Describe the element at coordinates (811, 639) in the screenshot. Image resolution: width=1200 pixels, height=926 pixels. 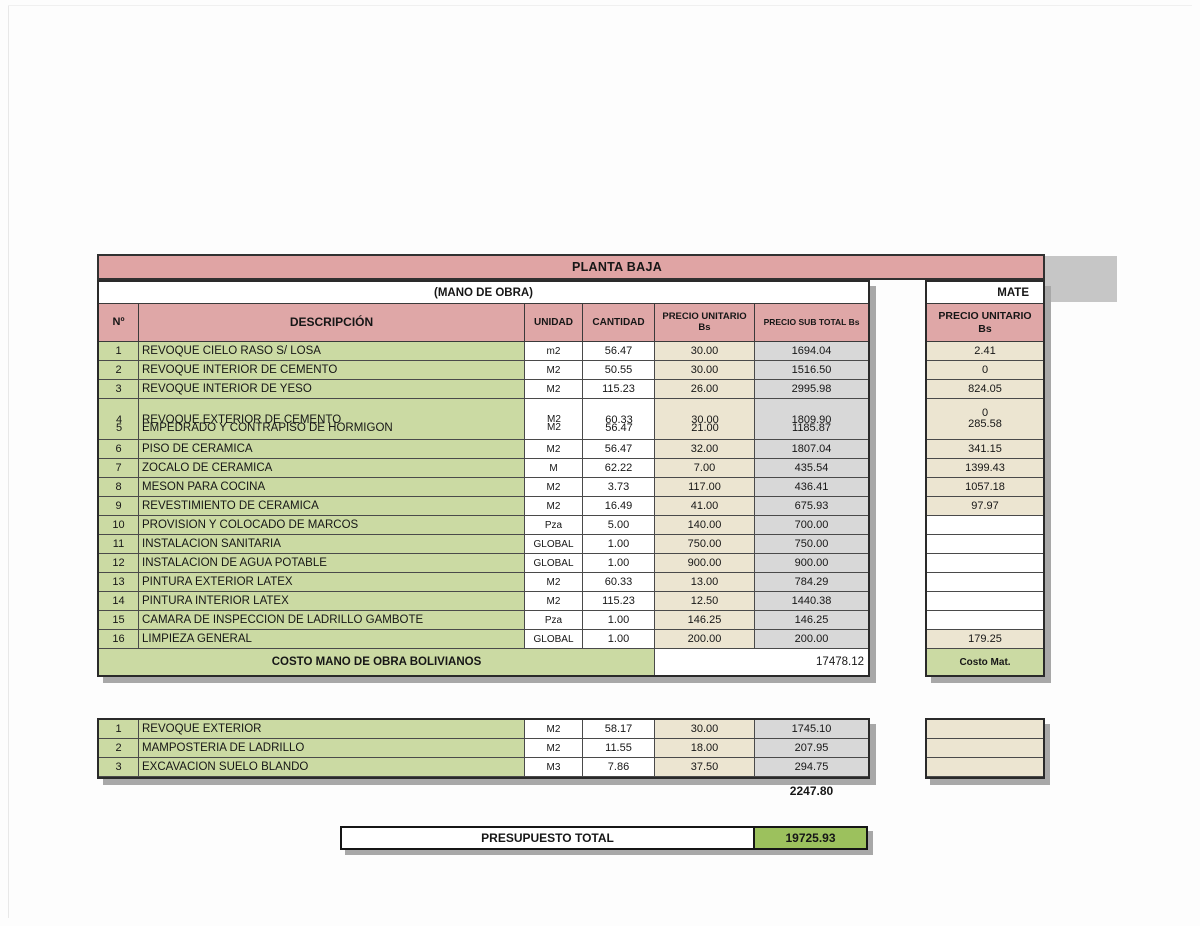
I see `cell-subtotal: 200.00` at that location.